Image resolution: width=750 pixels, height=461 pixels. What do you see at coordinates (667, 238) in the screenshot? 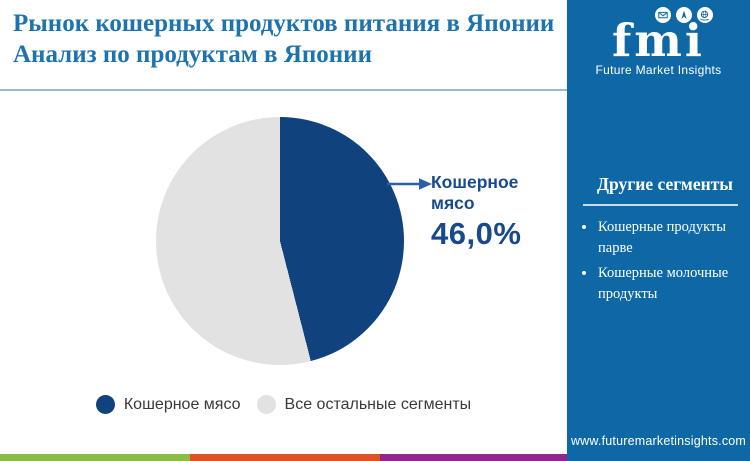
I see `list-item: Кошерные продукты парве` at bounding box center [667, 238].